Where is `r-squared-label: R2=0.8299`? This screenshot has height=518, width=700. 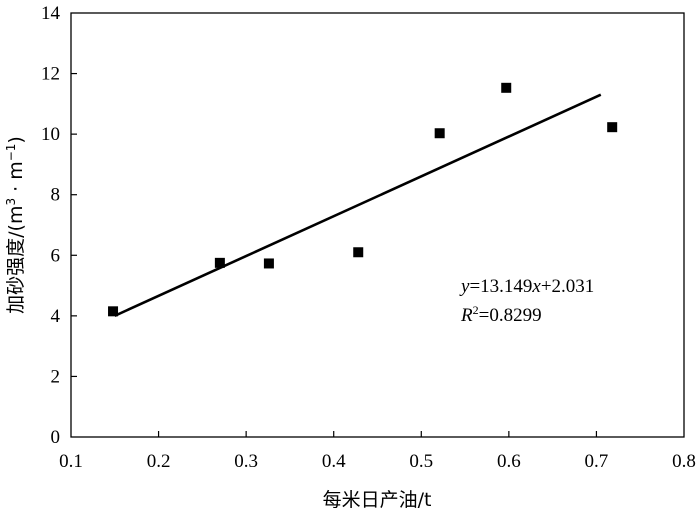
r-squared-label: R2=0.8299 is located at coordinates (501, 314).